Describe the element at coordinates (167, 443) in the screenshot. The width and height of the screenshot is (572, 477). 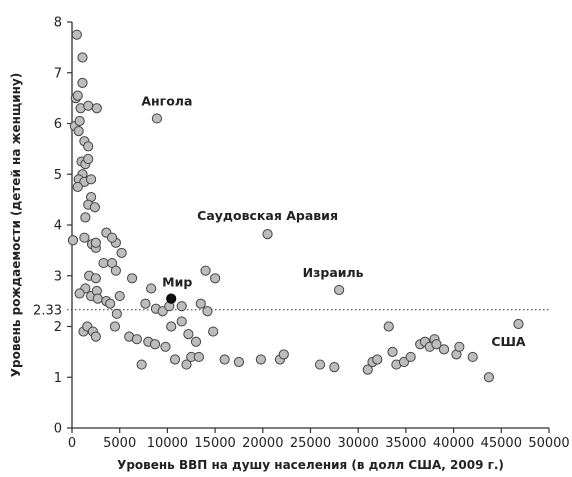
I see `x-tick-label: 10000` at that location.